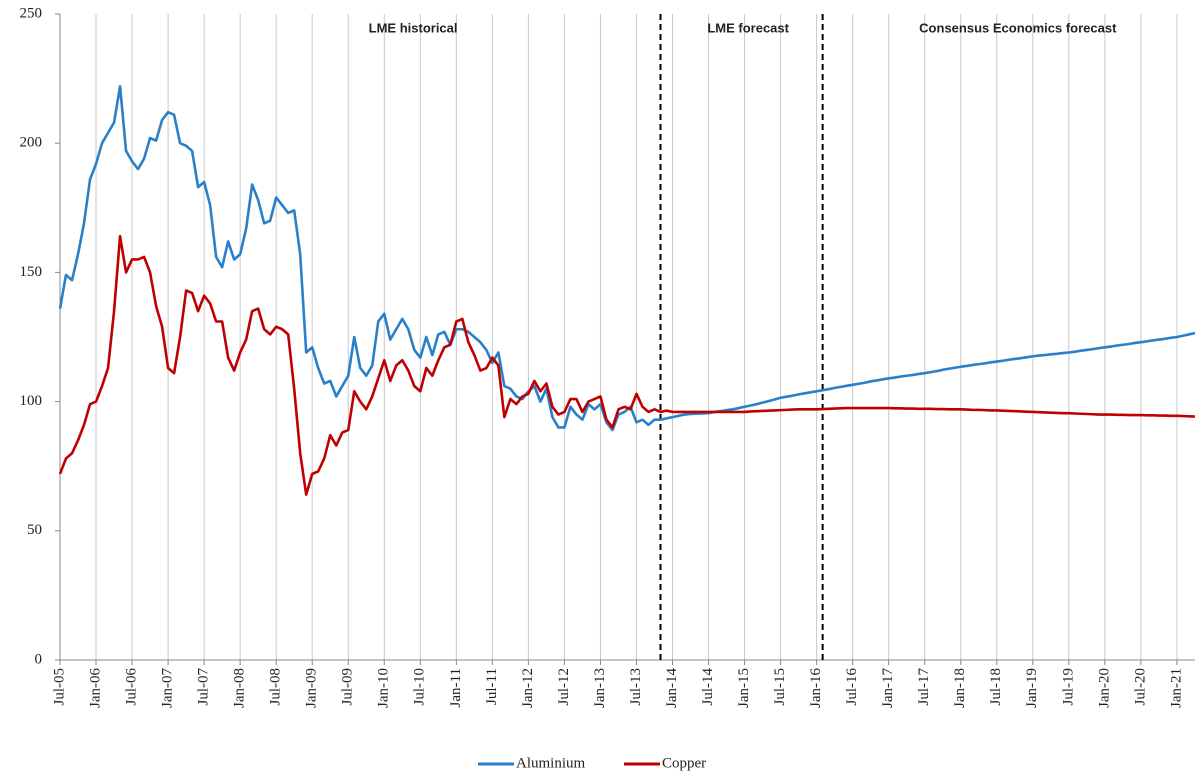 This screenshot has height=776, width=1195. Describe the element at coordinates (95, 688) in the screenshot. I see `x-tick-label: Jan-06` at that location.